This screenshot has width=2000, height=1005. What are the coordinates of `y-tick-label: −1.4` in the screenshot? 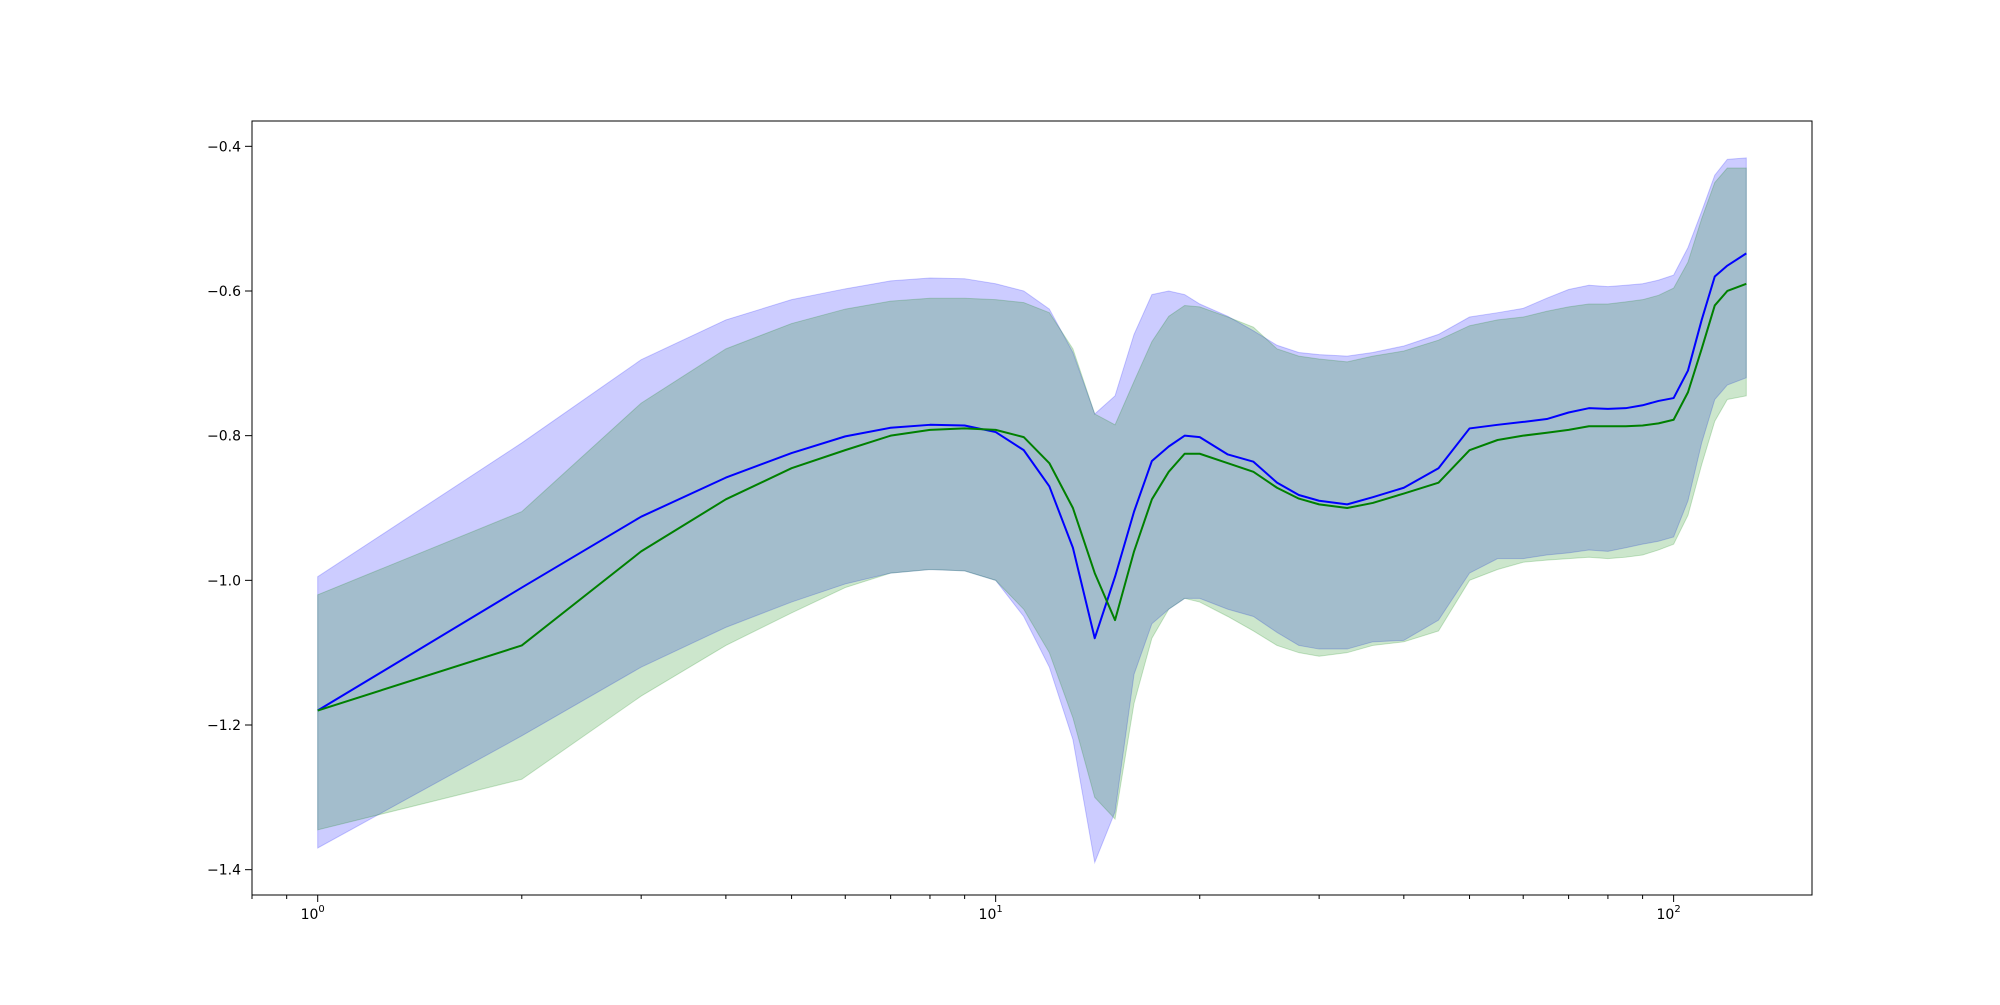 It's located at (224, 871).